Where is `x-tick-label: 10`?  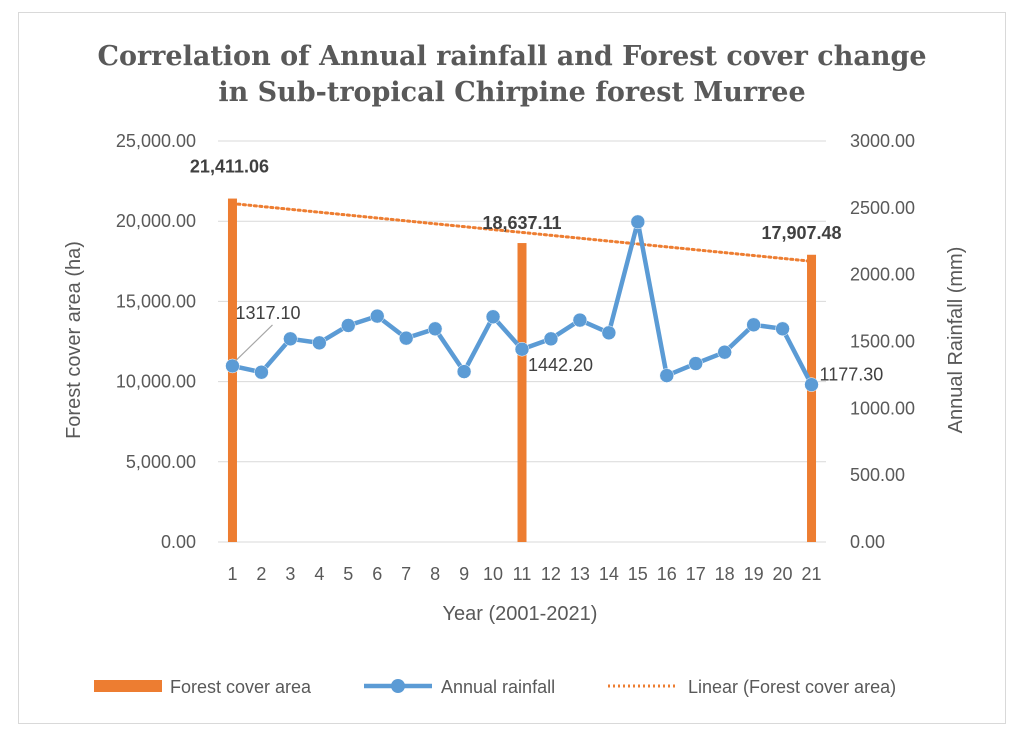
x-tick-label: 10 is located at coordinates (493, 574).